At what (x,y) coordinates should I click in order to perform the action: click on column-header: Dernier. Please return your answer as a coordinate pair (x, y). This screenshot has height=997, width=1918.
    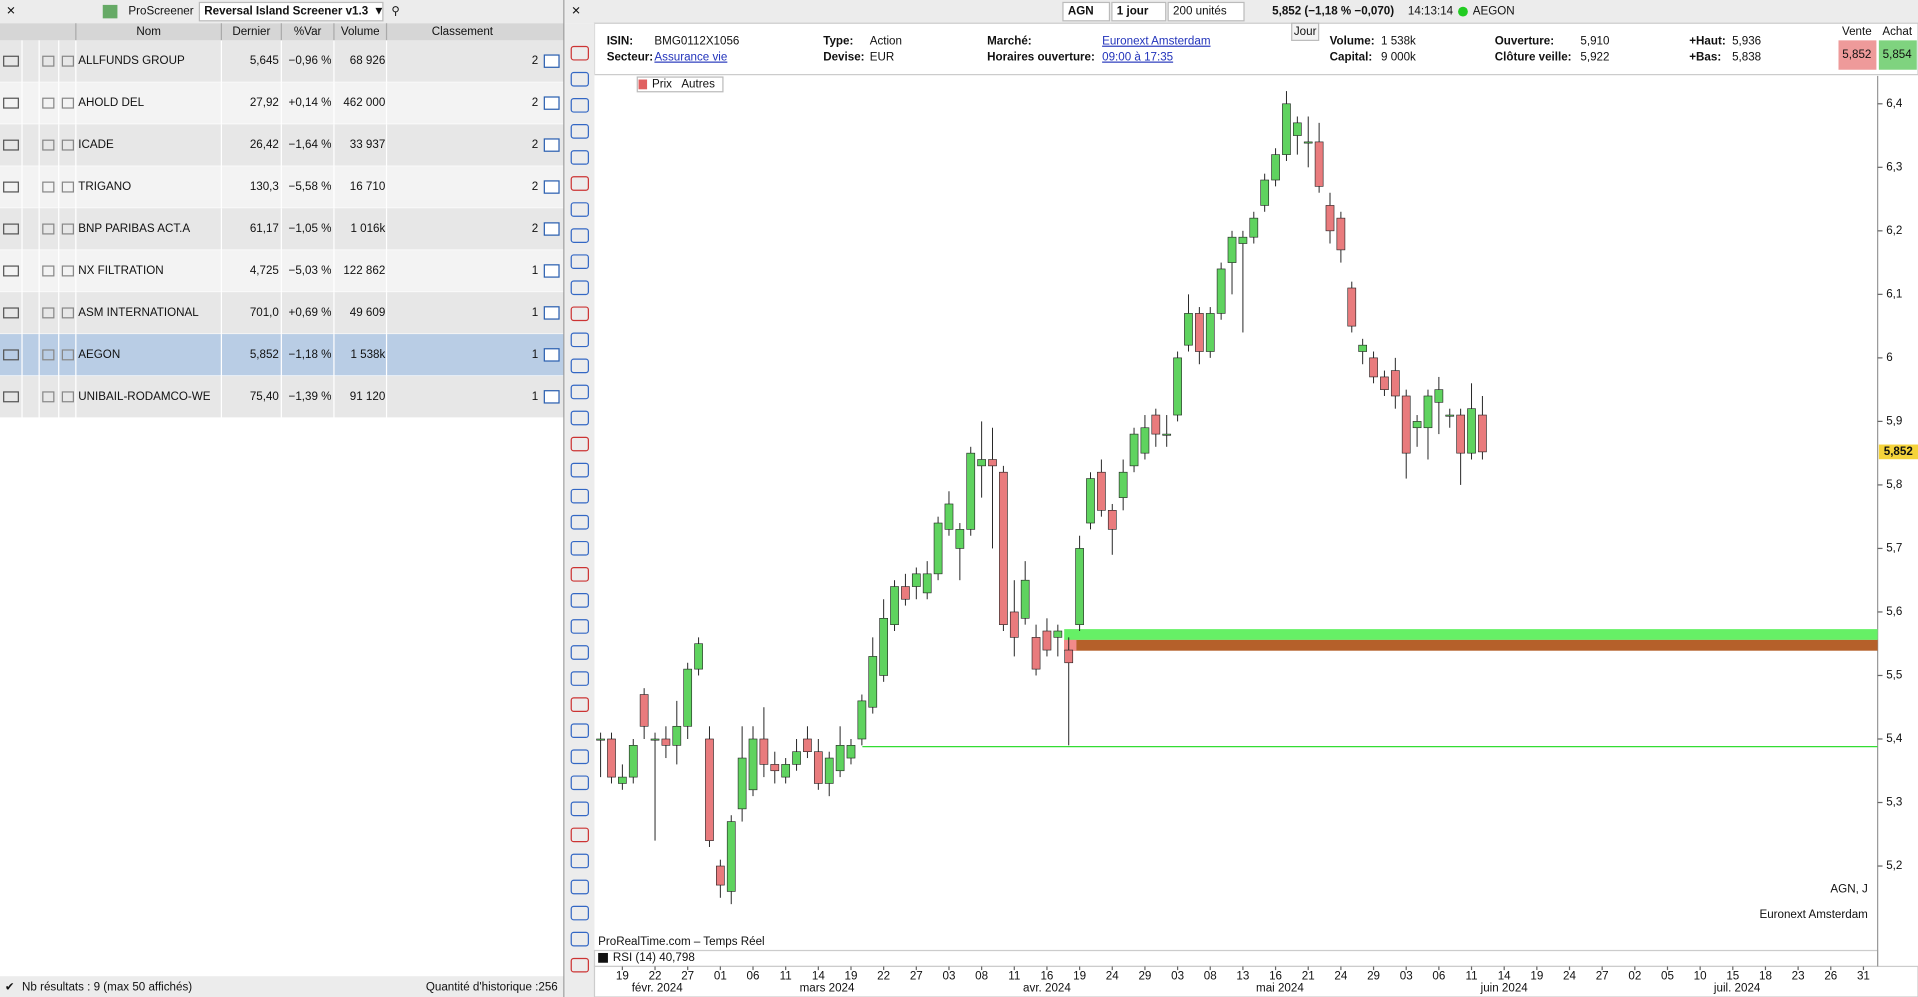
    Looking at the image, I should click on (251, 31).